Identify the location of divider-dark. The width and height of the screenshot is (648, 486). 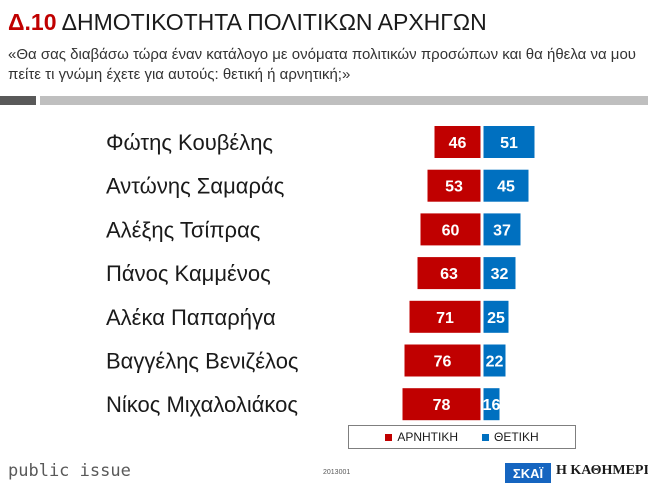
(18, 100).